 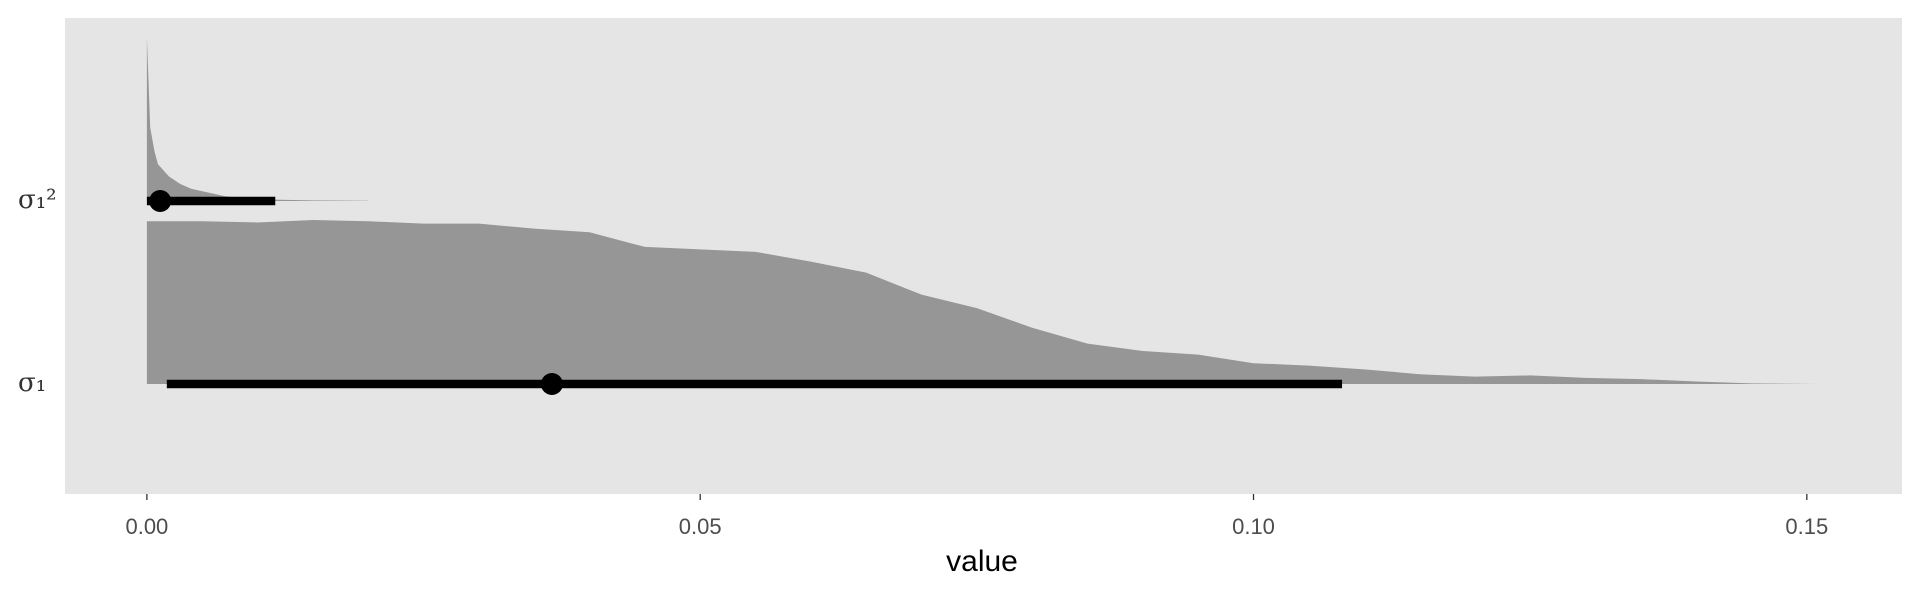 I want to click on density-area, so click(x=257, y=119).